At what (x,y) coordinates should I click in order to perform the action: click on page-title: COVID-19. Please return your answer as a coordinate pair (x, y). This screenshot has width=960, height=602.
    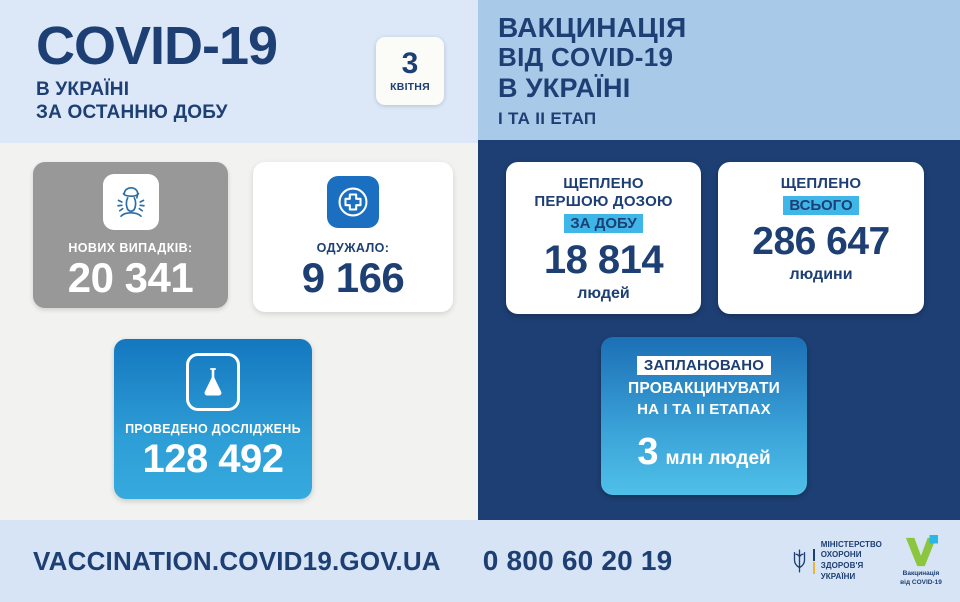
    Looking at the image, I should click on (157, 46).